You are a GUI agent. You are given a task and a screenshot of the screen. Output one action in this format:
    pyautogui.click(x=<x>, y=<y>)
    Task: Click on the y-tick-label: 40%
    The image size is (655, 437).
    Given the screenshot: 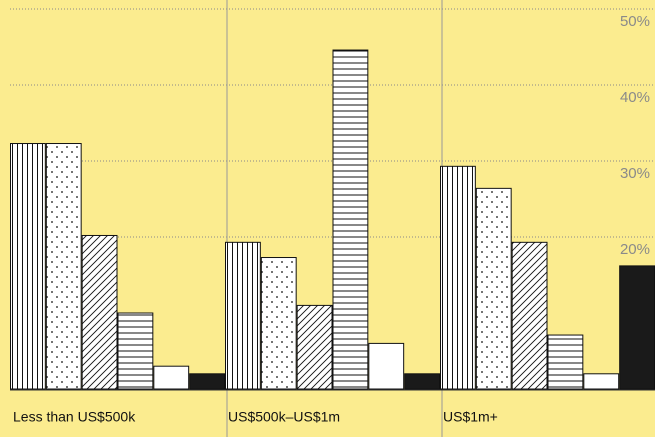 What is the action you would take?
    pyautogui.click(x=635, y=97)
    